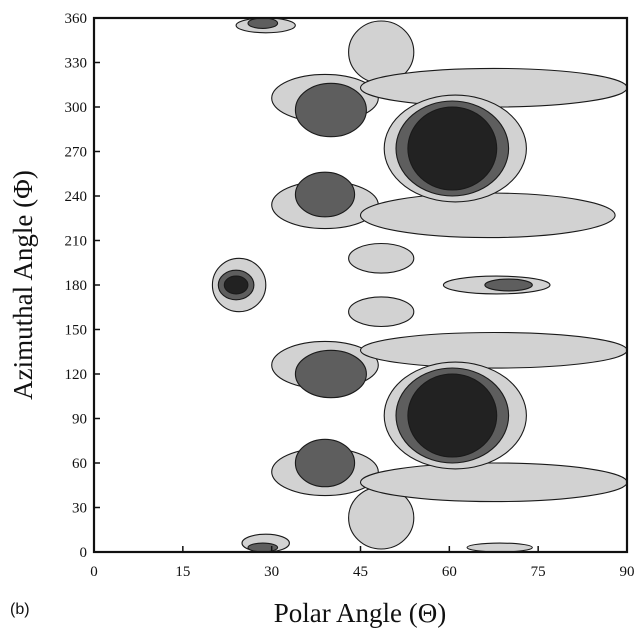 This screenshot has height=631, width=644. Describe the element at coordinates (76, 108) in the screenshot. I see `y-tick-label: 300` at that location.